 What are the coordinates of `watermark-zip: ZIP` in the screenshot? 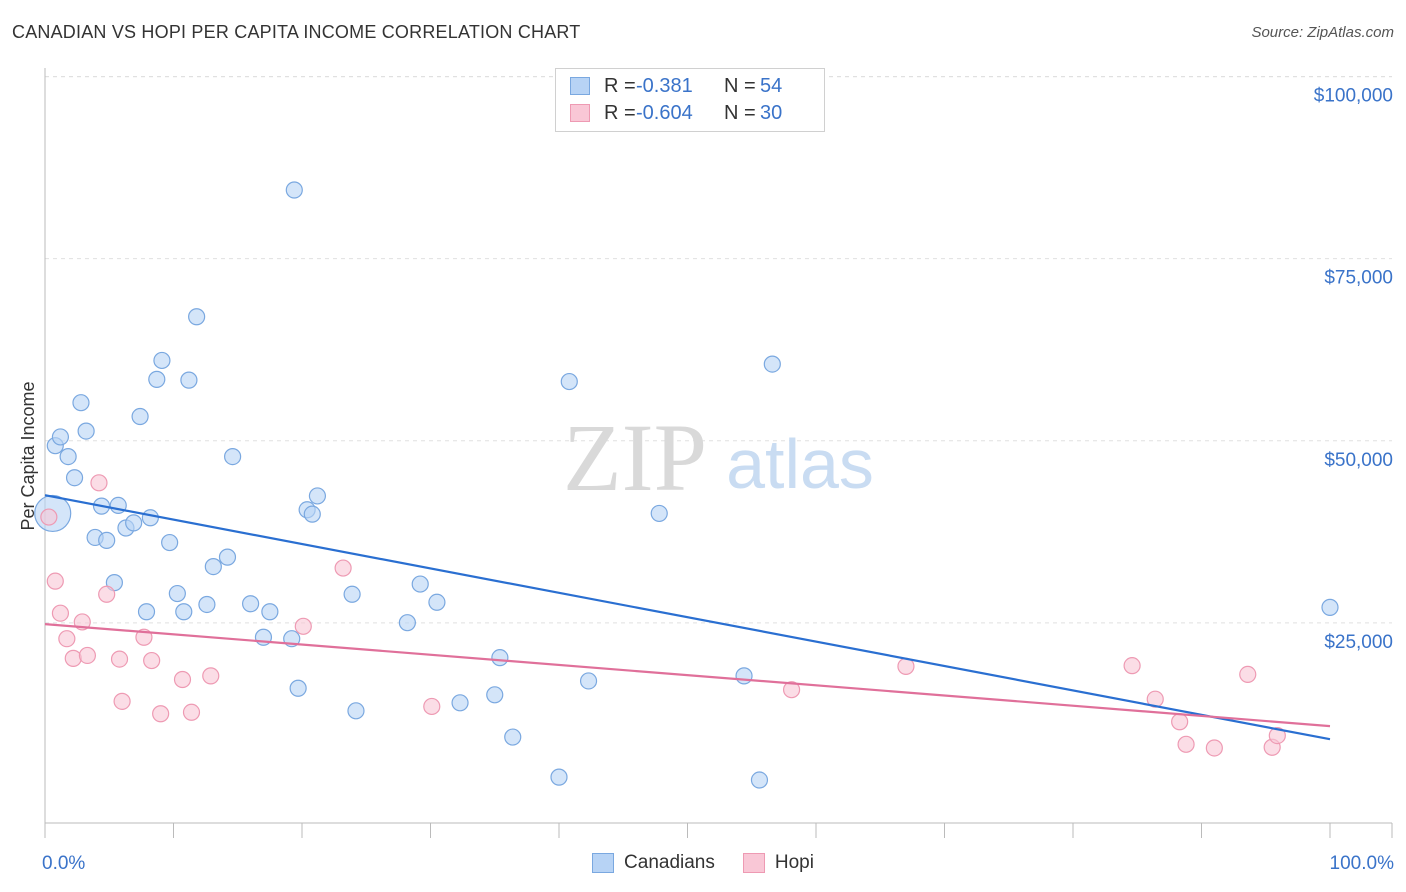 It's located at (635, 457).